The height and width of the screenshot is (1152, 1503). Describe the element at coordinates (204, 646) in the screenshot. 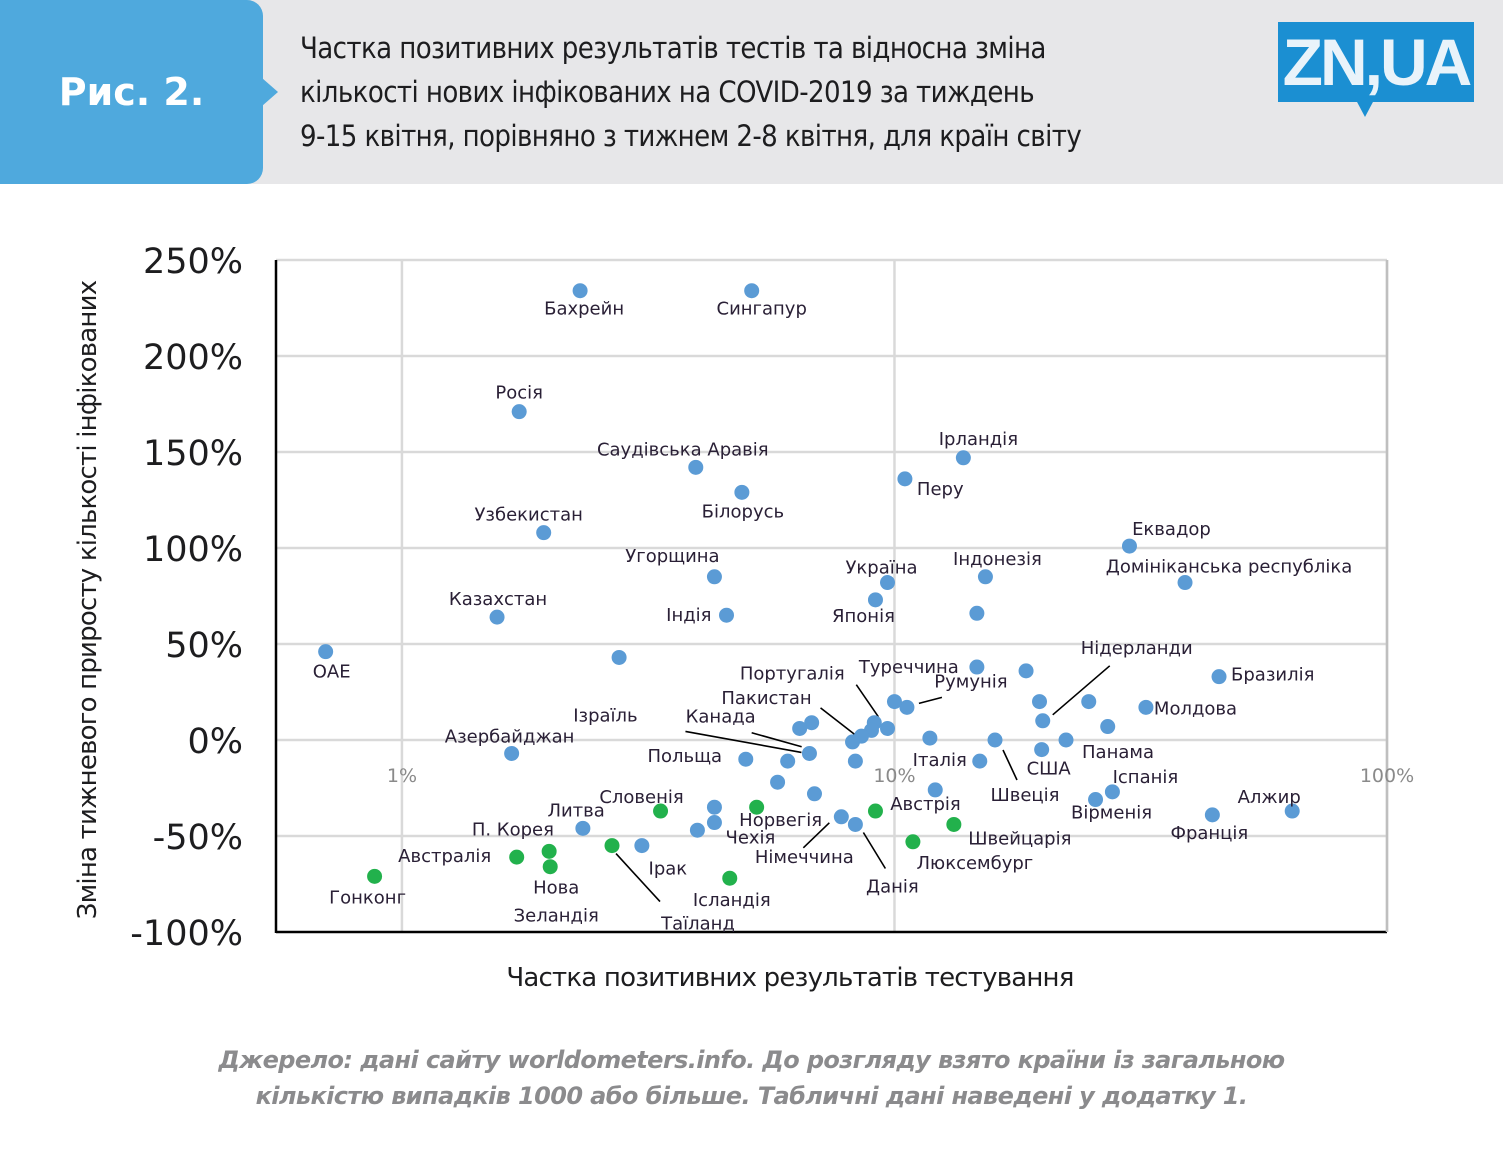

I see `y-tick-label: 50%` at that location.